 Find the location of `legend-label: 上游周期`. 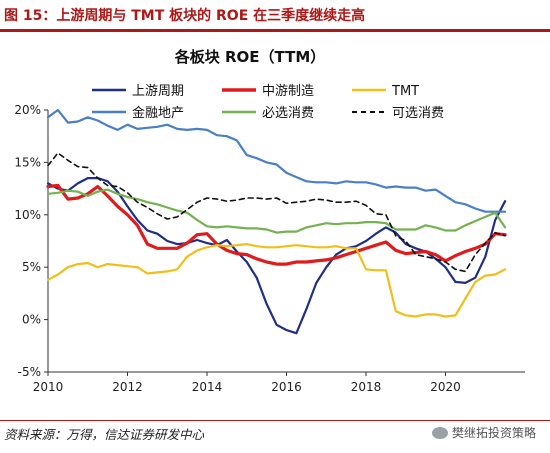

legend-label: 上游周期 is located at coordinates (158, 91).